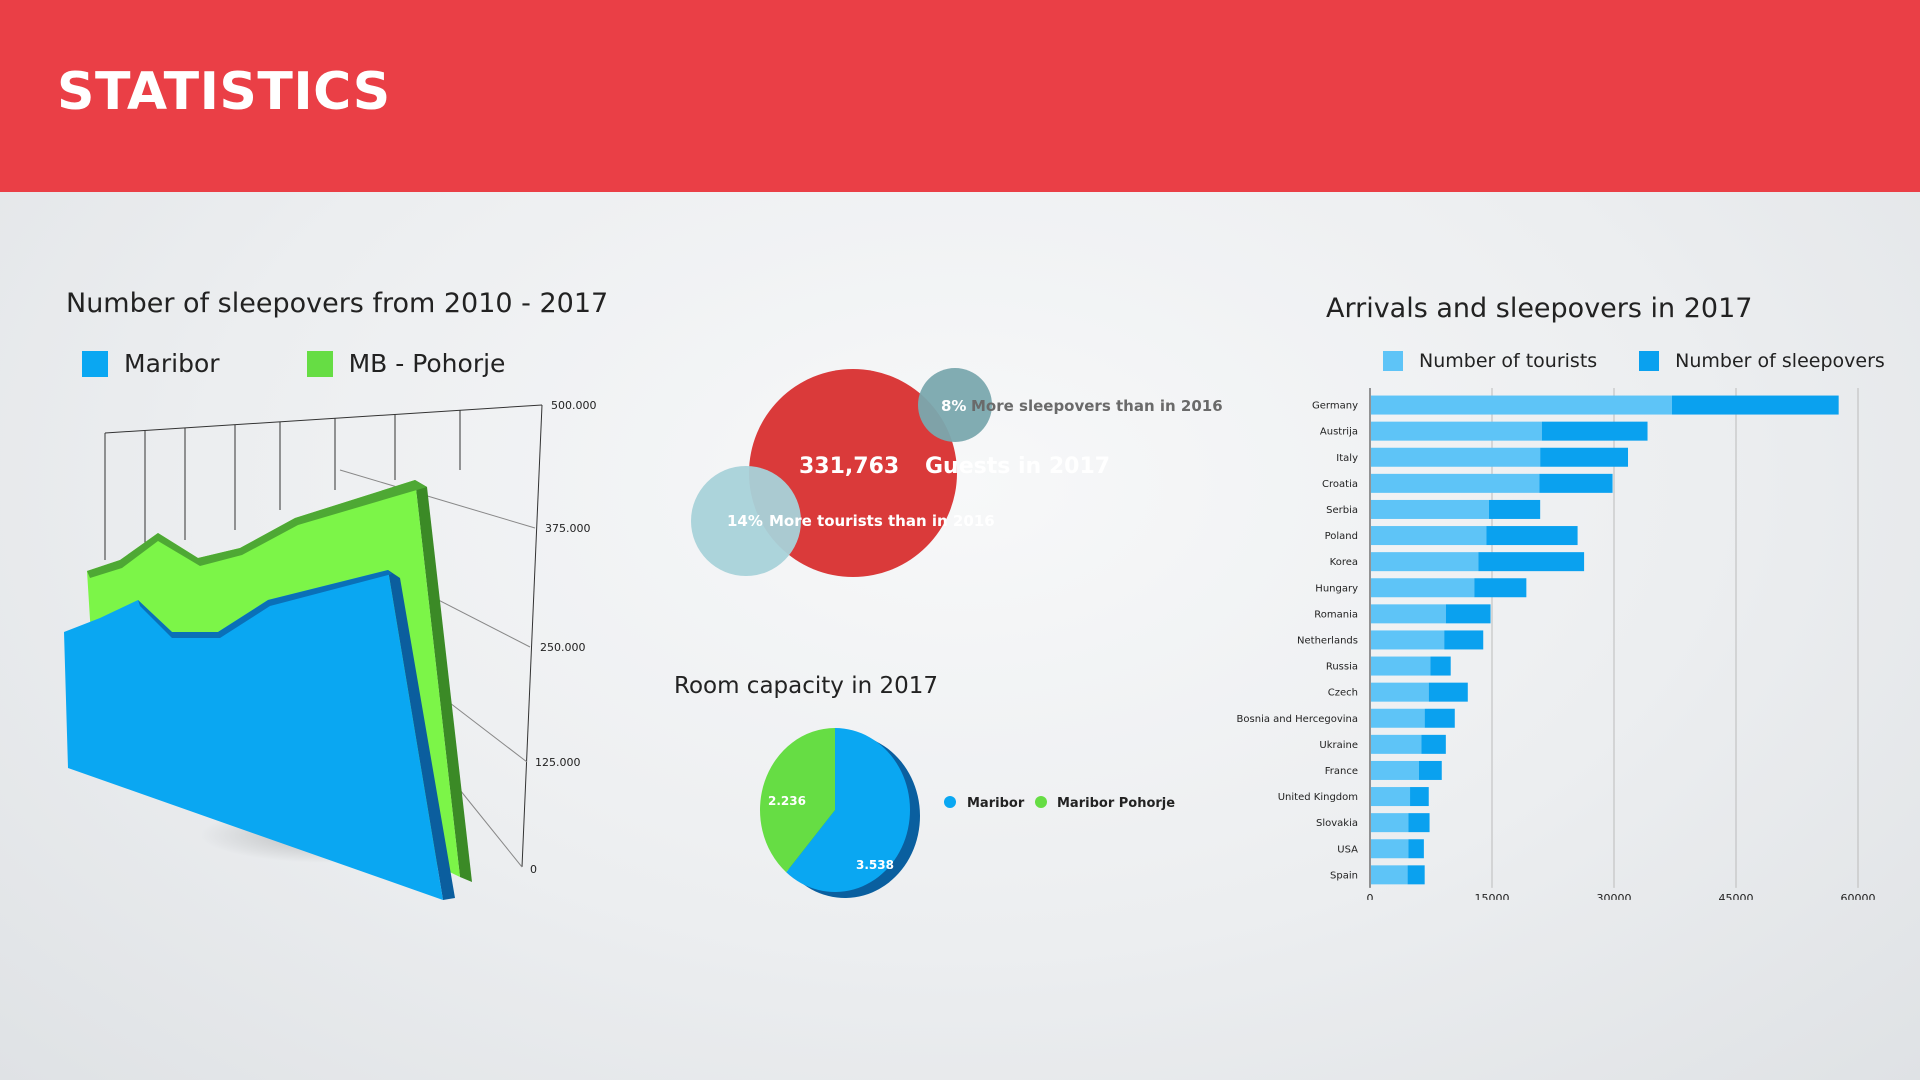 The width and height of the screenshot is (1920, 1080). Describe the element at coordinates (1336, 614) in the screenshot. I see `category-label: Romania` at that location.